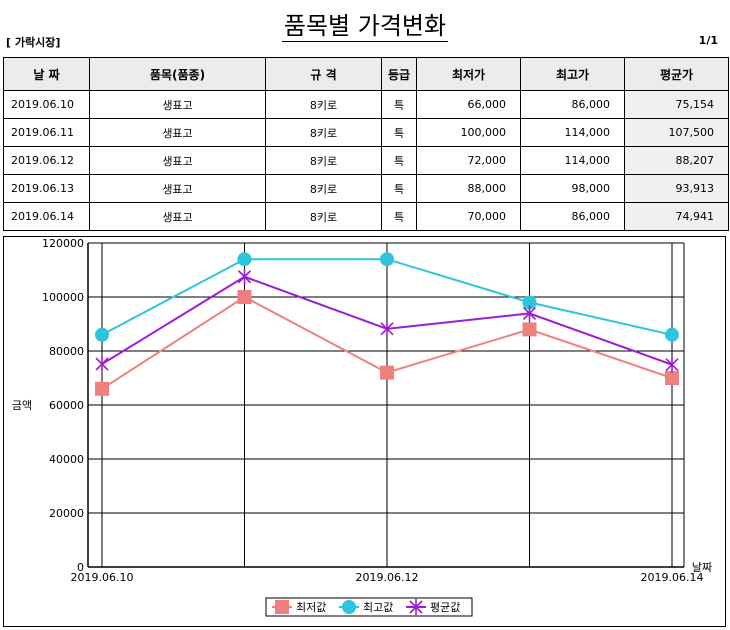  Describe the element at coordinates (66, 405) in the screenshot. I see `y-tick-label: 60000` at that location.